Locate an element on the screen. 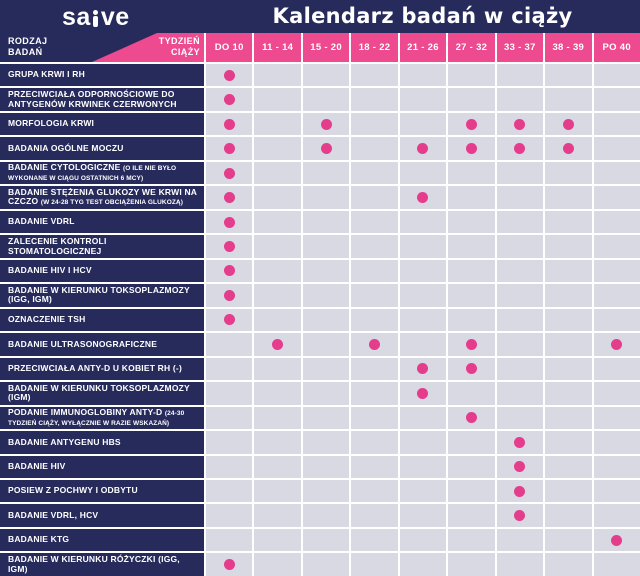 This screenshot has width=640, height=576. table-row: BADANIE VDRL, HCV is located at coordinates (320, 514).